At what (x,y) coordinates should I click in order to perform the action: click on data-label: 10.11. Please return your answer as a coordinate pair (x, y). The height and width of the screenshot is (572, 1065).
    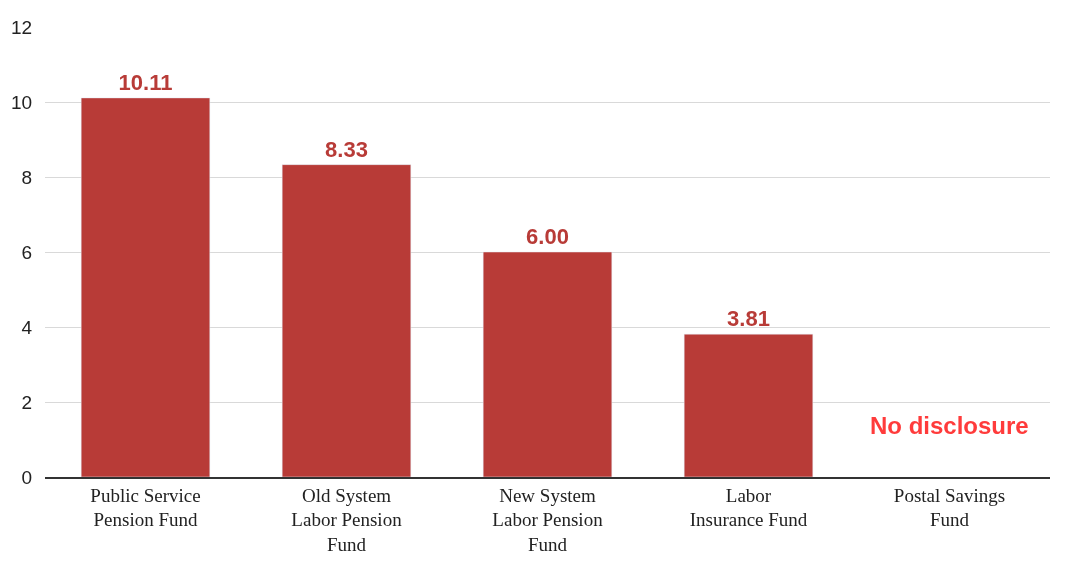
    Looking at the image, I should click on (145, 82).